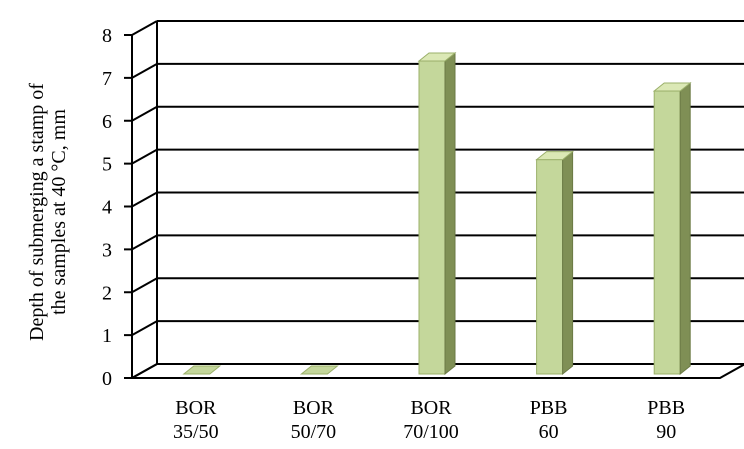 This screenshot has height=449, width=744. What do you see at coordinates (431, 432) in the screenshot?
I see `x-tick-label-line2-2: 70/100` at bounding box center [431, 432].